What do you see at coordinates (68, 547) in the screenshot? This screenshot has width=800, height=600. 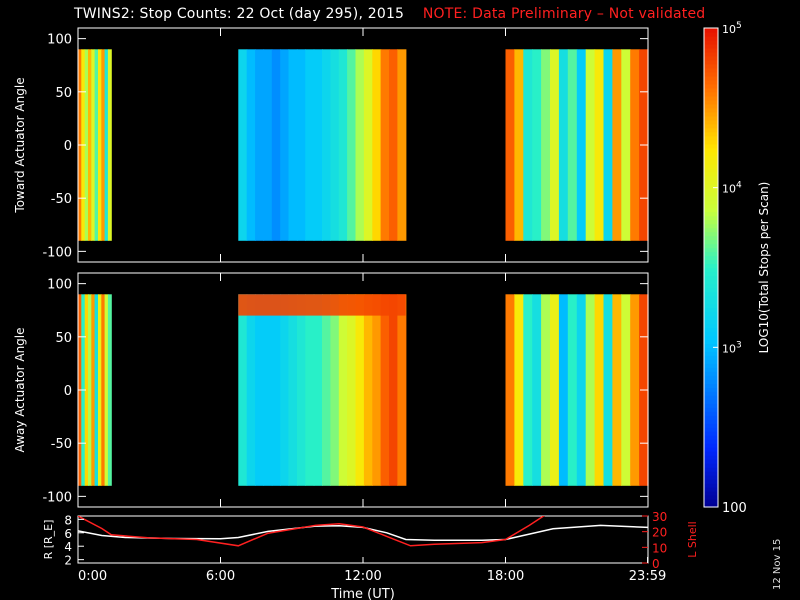 I see `orbit-ytick-label: 4` at bounding box center [68, 547].